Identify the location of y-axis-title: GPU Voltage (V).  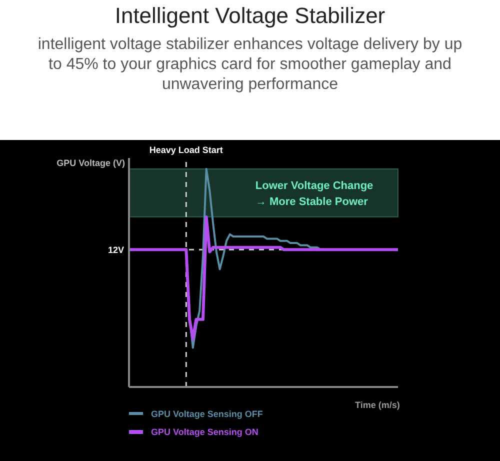
(90, 163).